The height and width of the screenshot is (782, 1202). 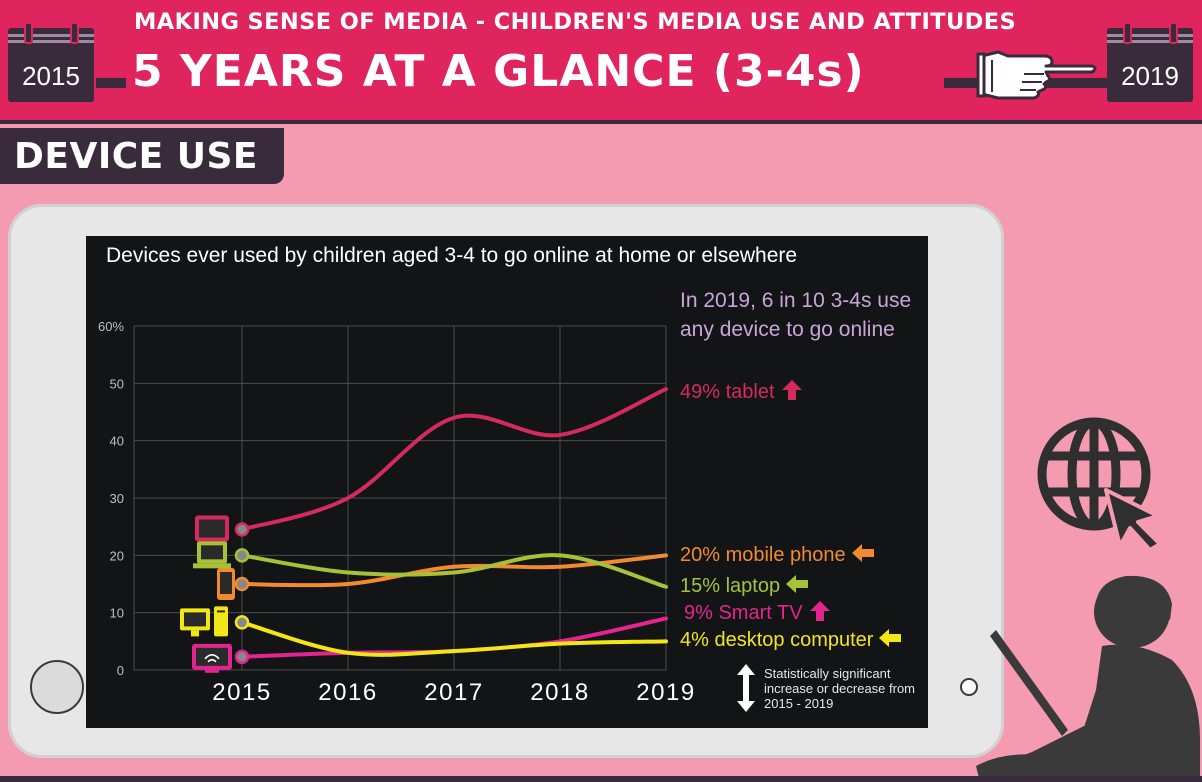 I want to click on x-axis-ticks: 2015 2016 2017 2018 2019, so click(x=453, y=692).